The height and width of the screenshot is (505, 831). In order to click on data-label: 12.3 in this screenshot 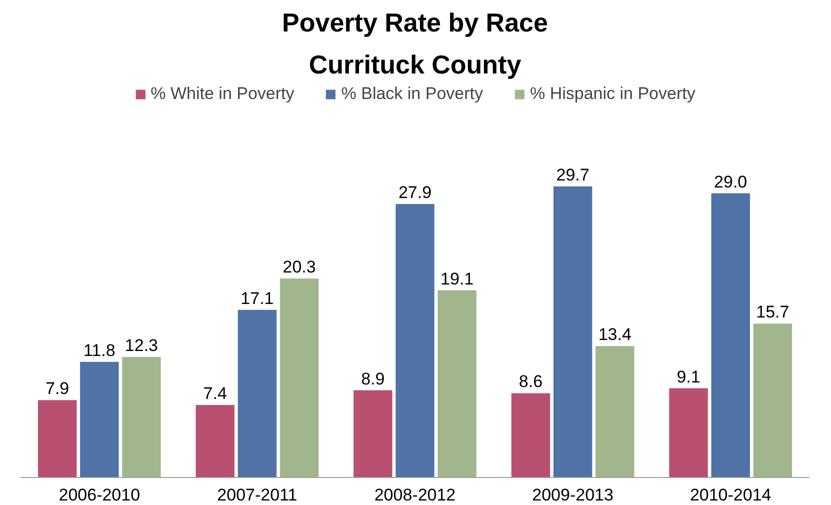, I will do `click(141, 345)`.